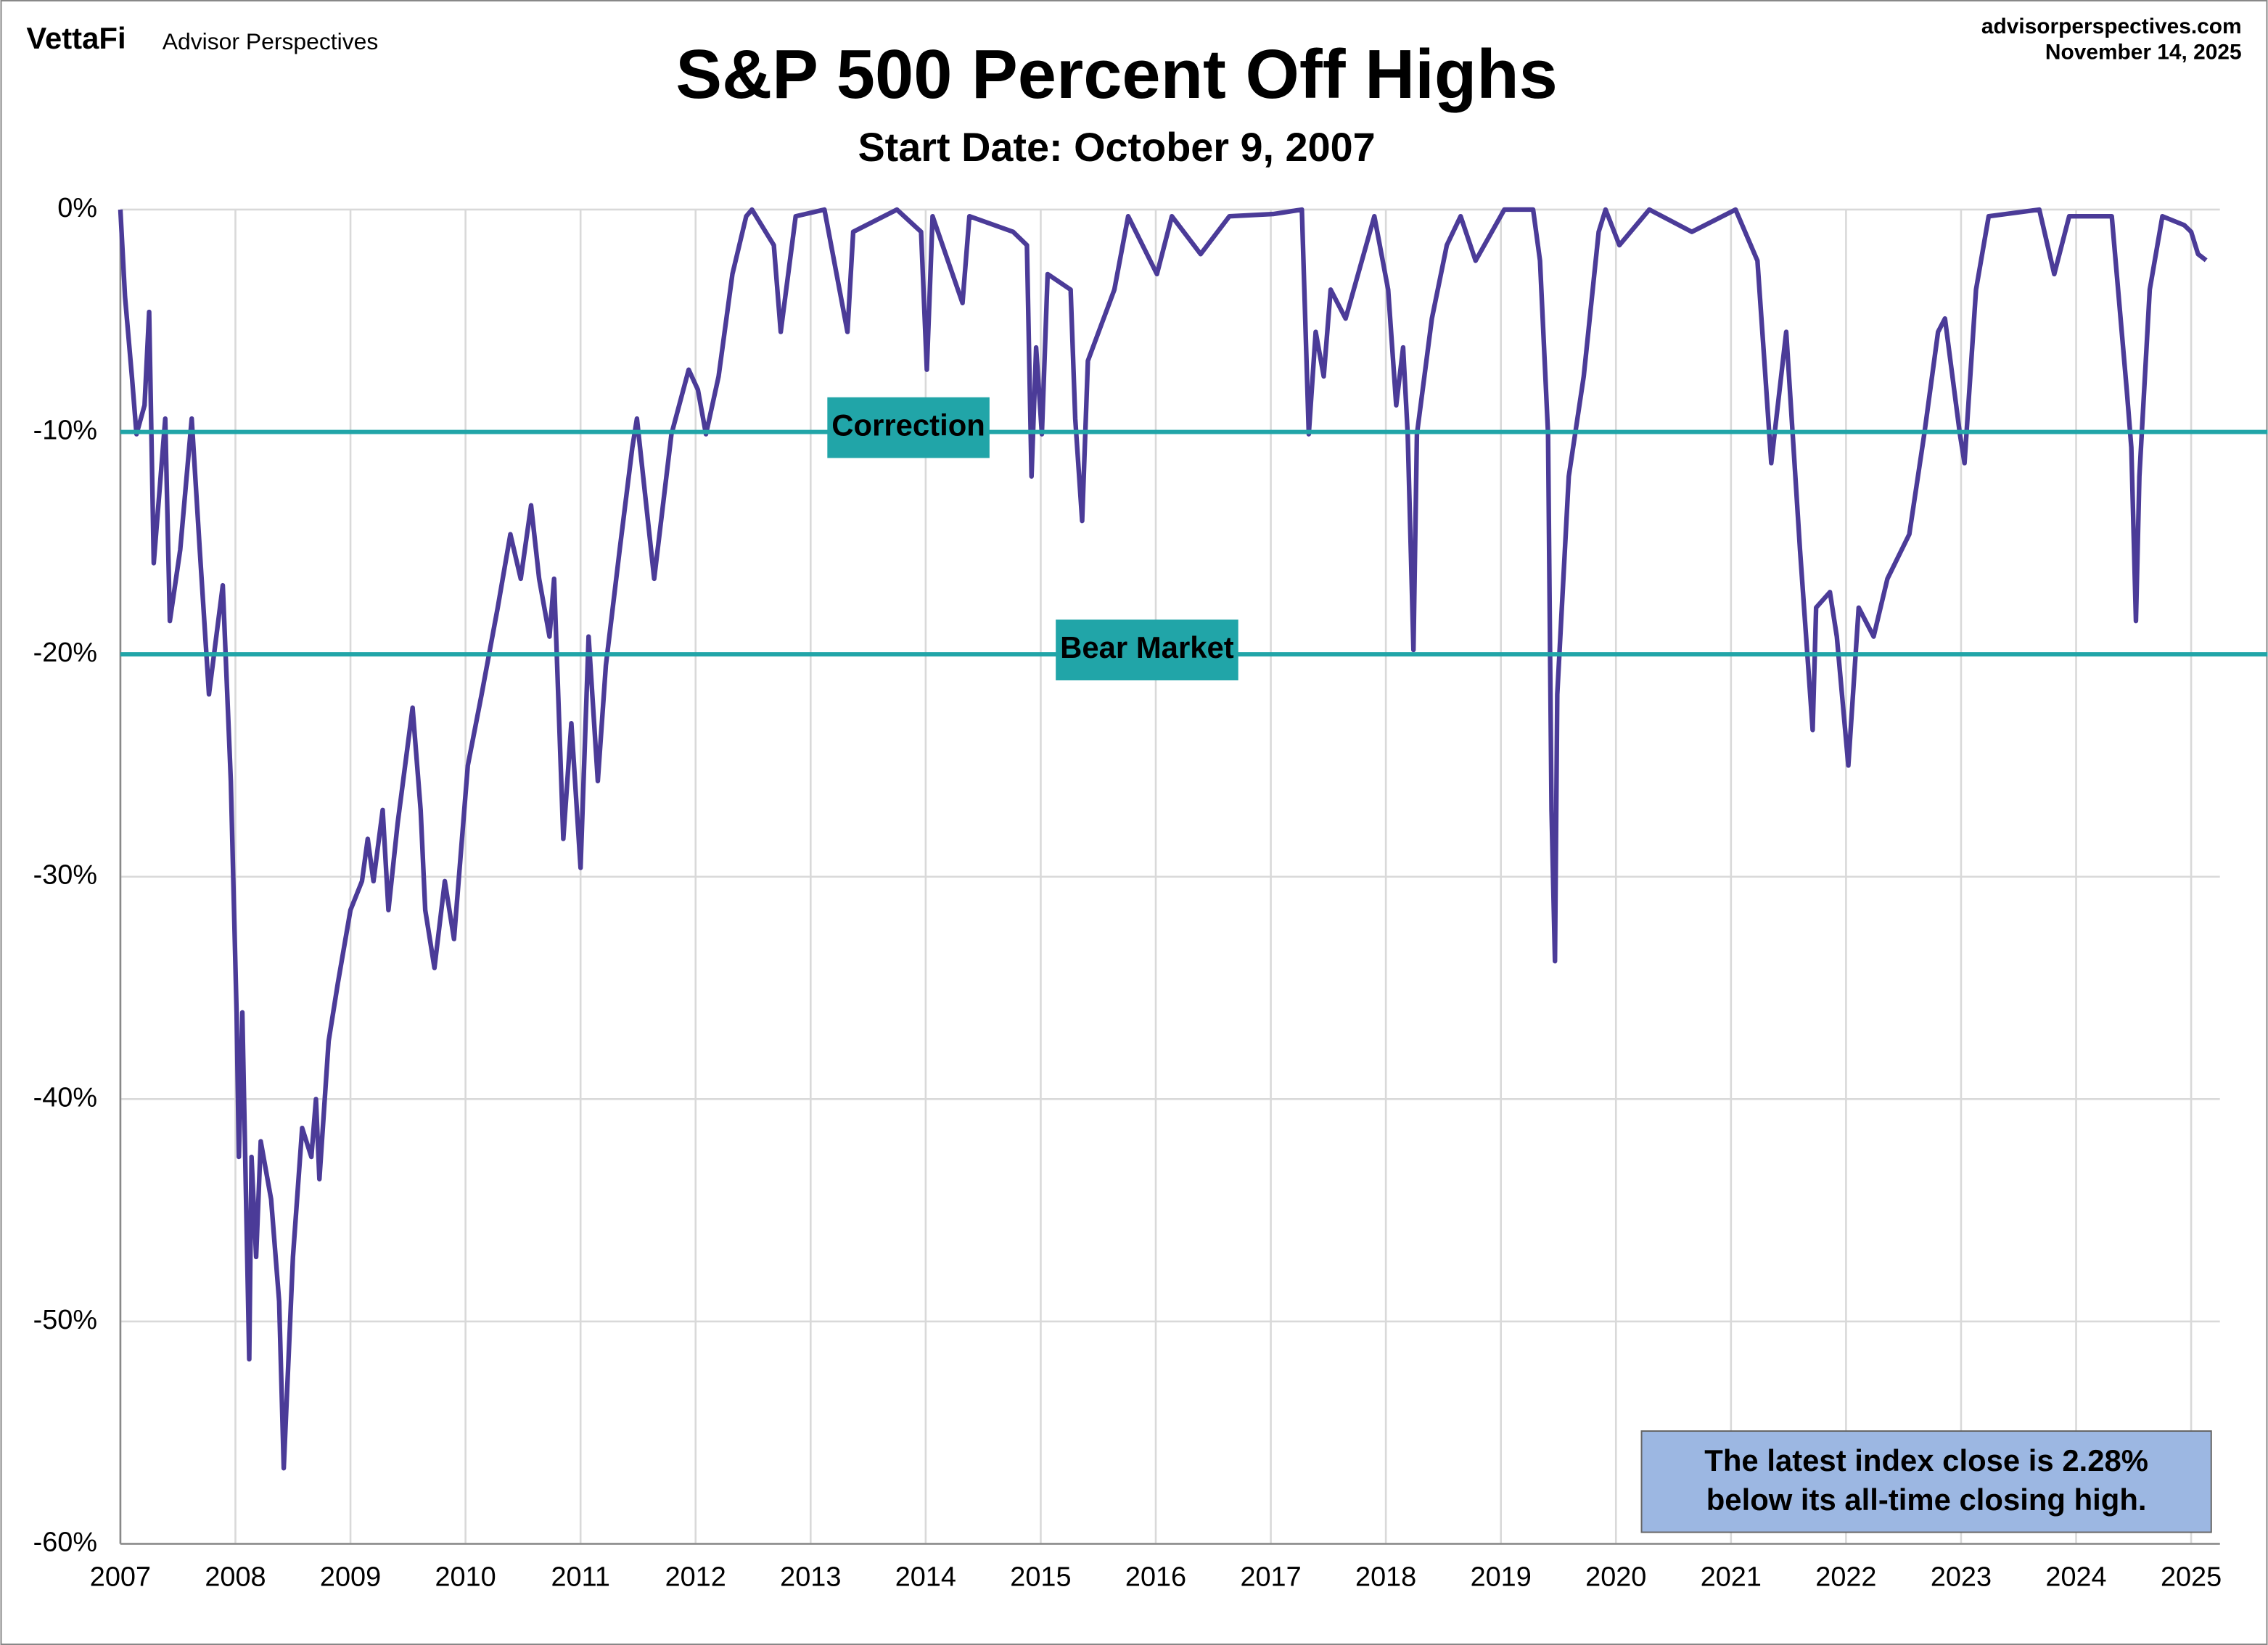 Image resolution: width=2268 pixels, height=1645 pixels. Describe the element at coordinates (1147, 647) in the screenshot. I see `reference-label: Bear Market` at that location.